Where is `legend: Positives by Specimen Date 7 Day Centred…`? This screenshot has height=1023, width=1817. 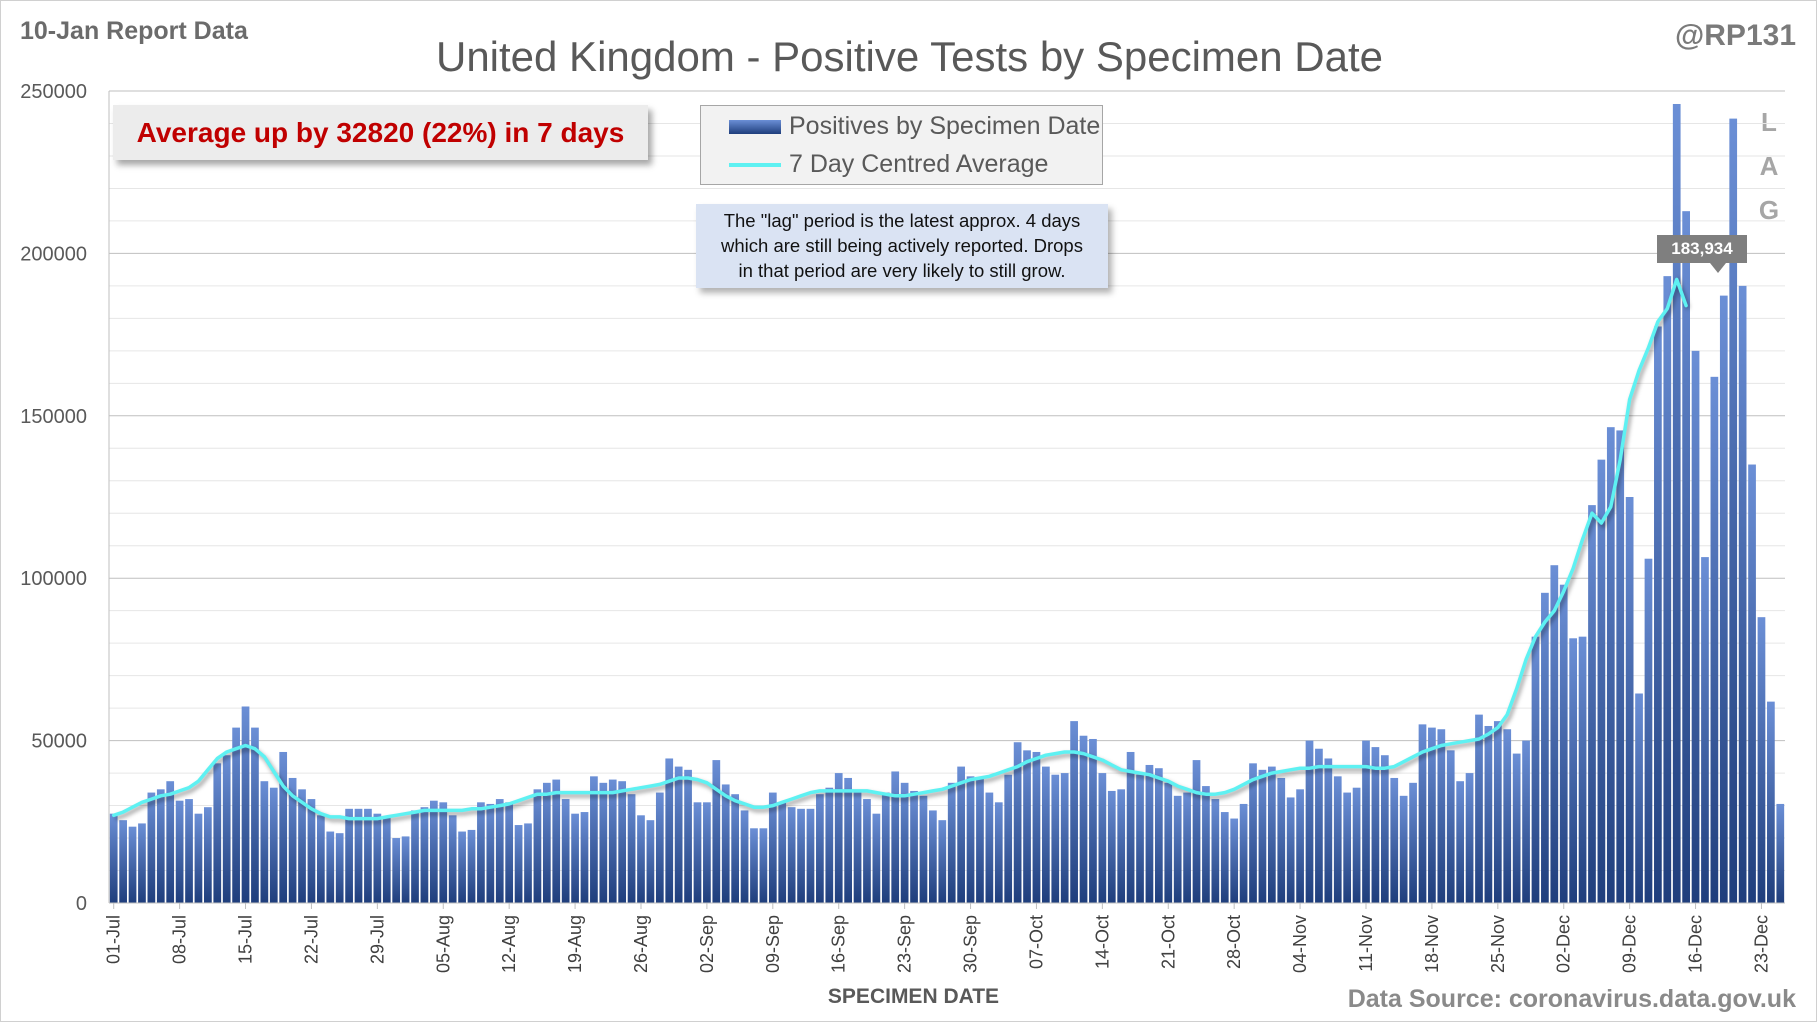
legend: Positives by Specimen Date 7 Day Centred… is located at coordinates (901, 145).